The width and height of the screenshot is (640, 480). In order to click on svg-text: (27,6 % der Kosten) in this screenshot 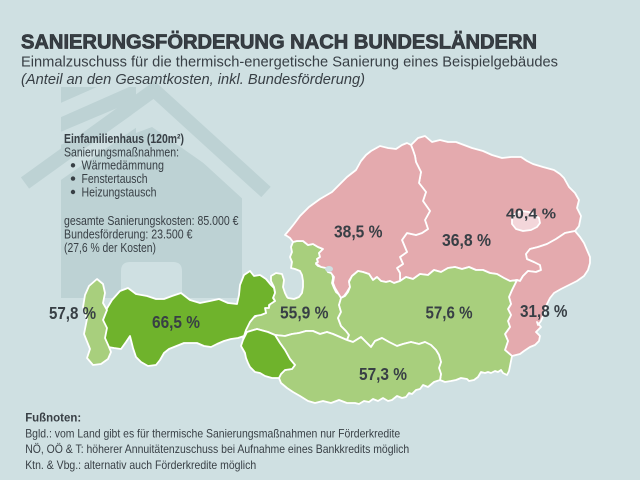, I will do `click(110, 247)`.